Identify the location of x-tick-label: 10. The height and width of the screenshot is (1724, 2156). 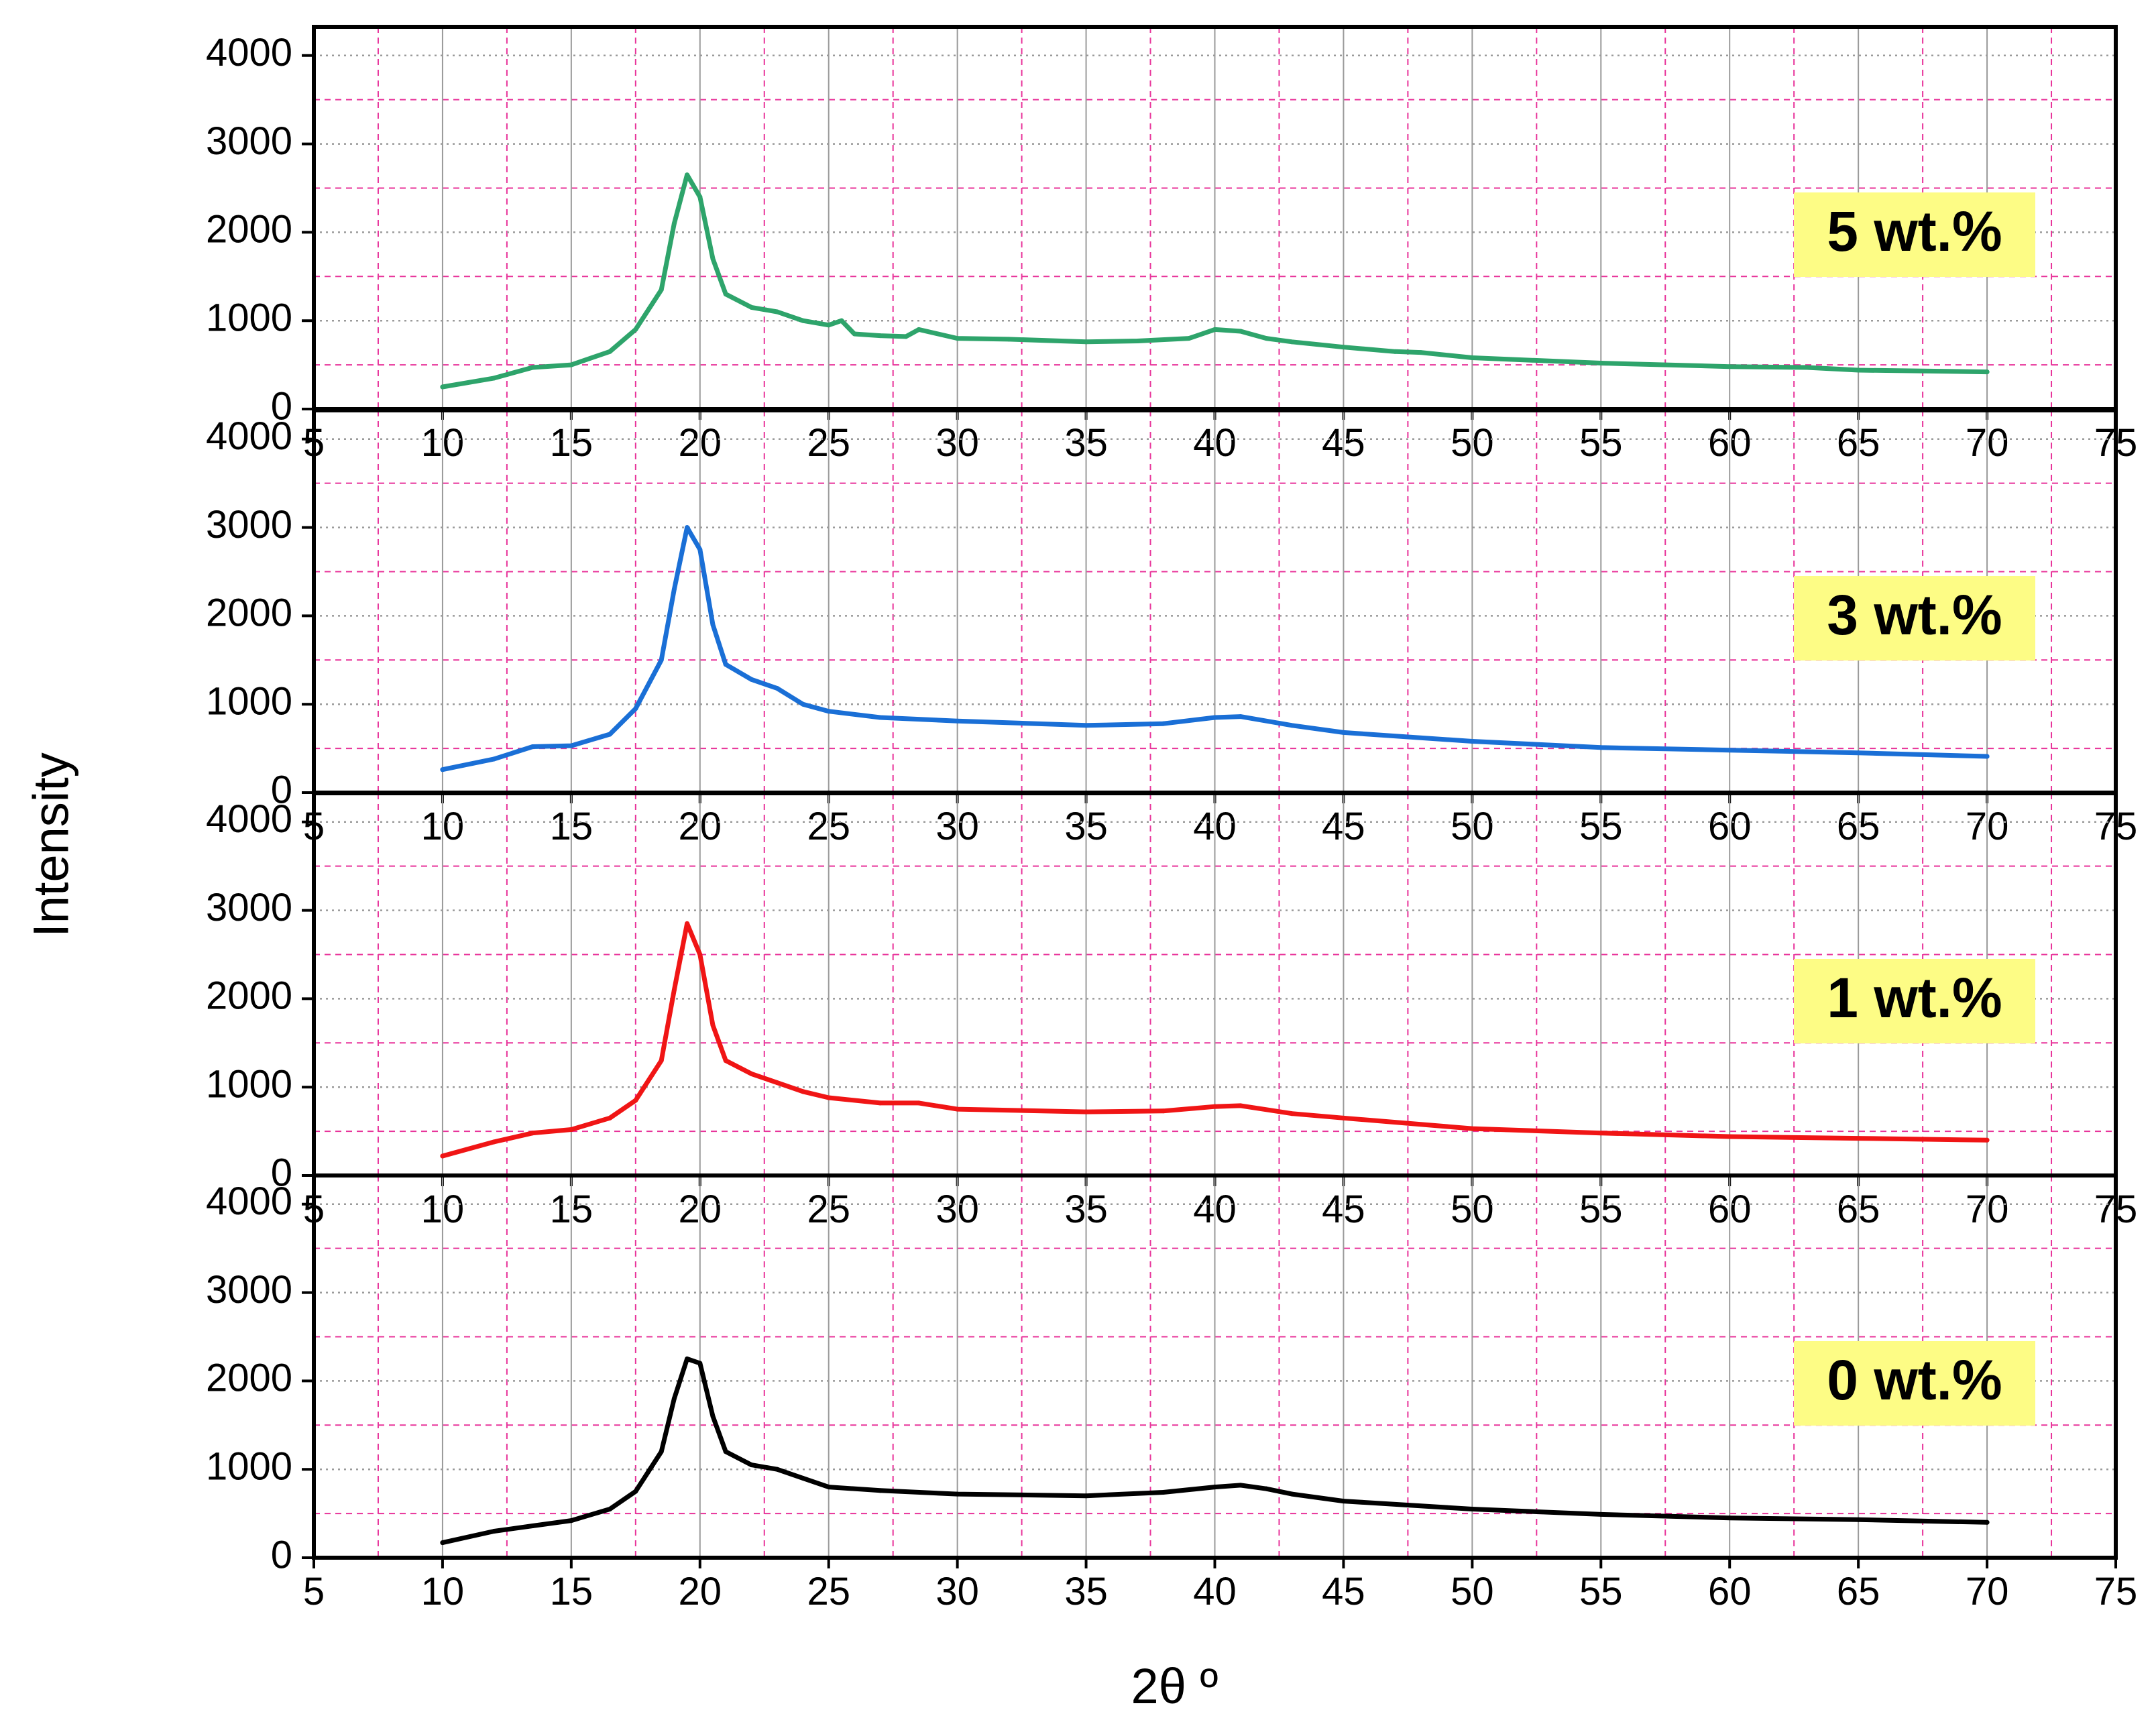
(443, 1591).